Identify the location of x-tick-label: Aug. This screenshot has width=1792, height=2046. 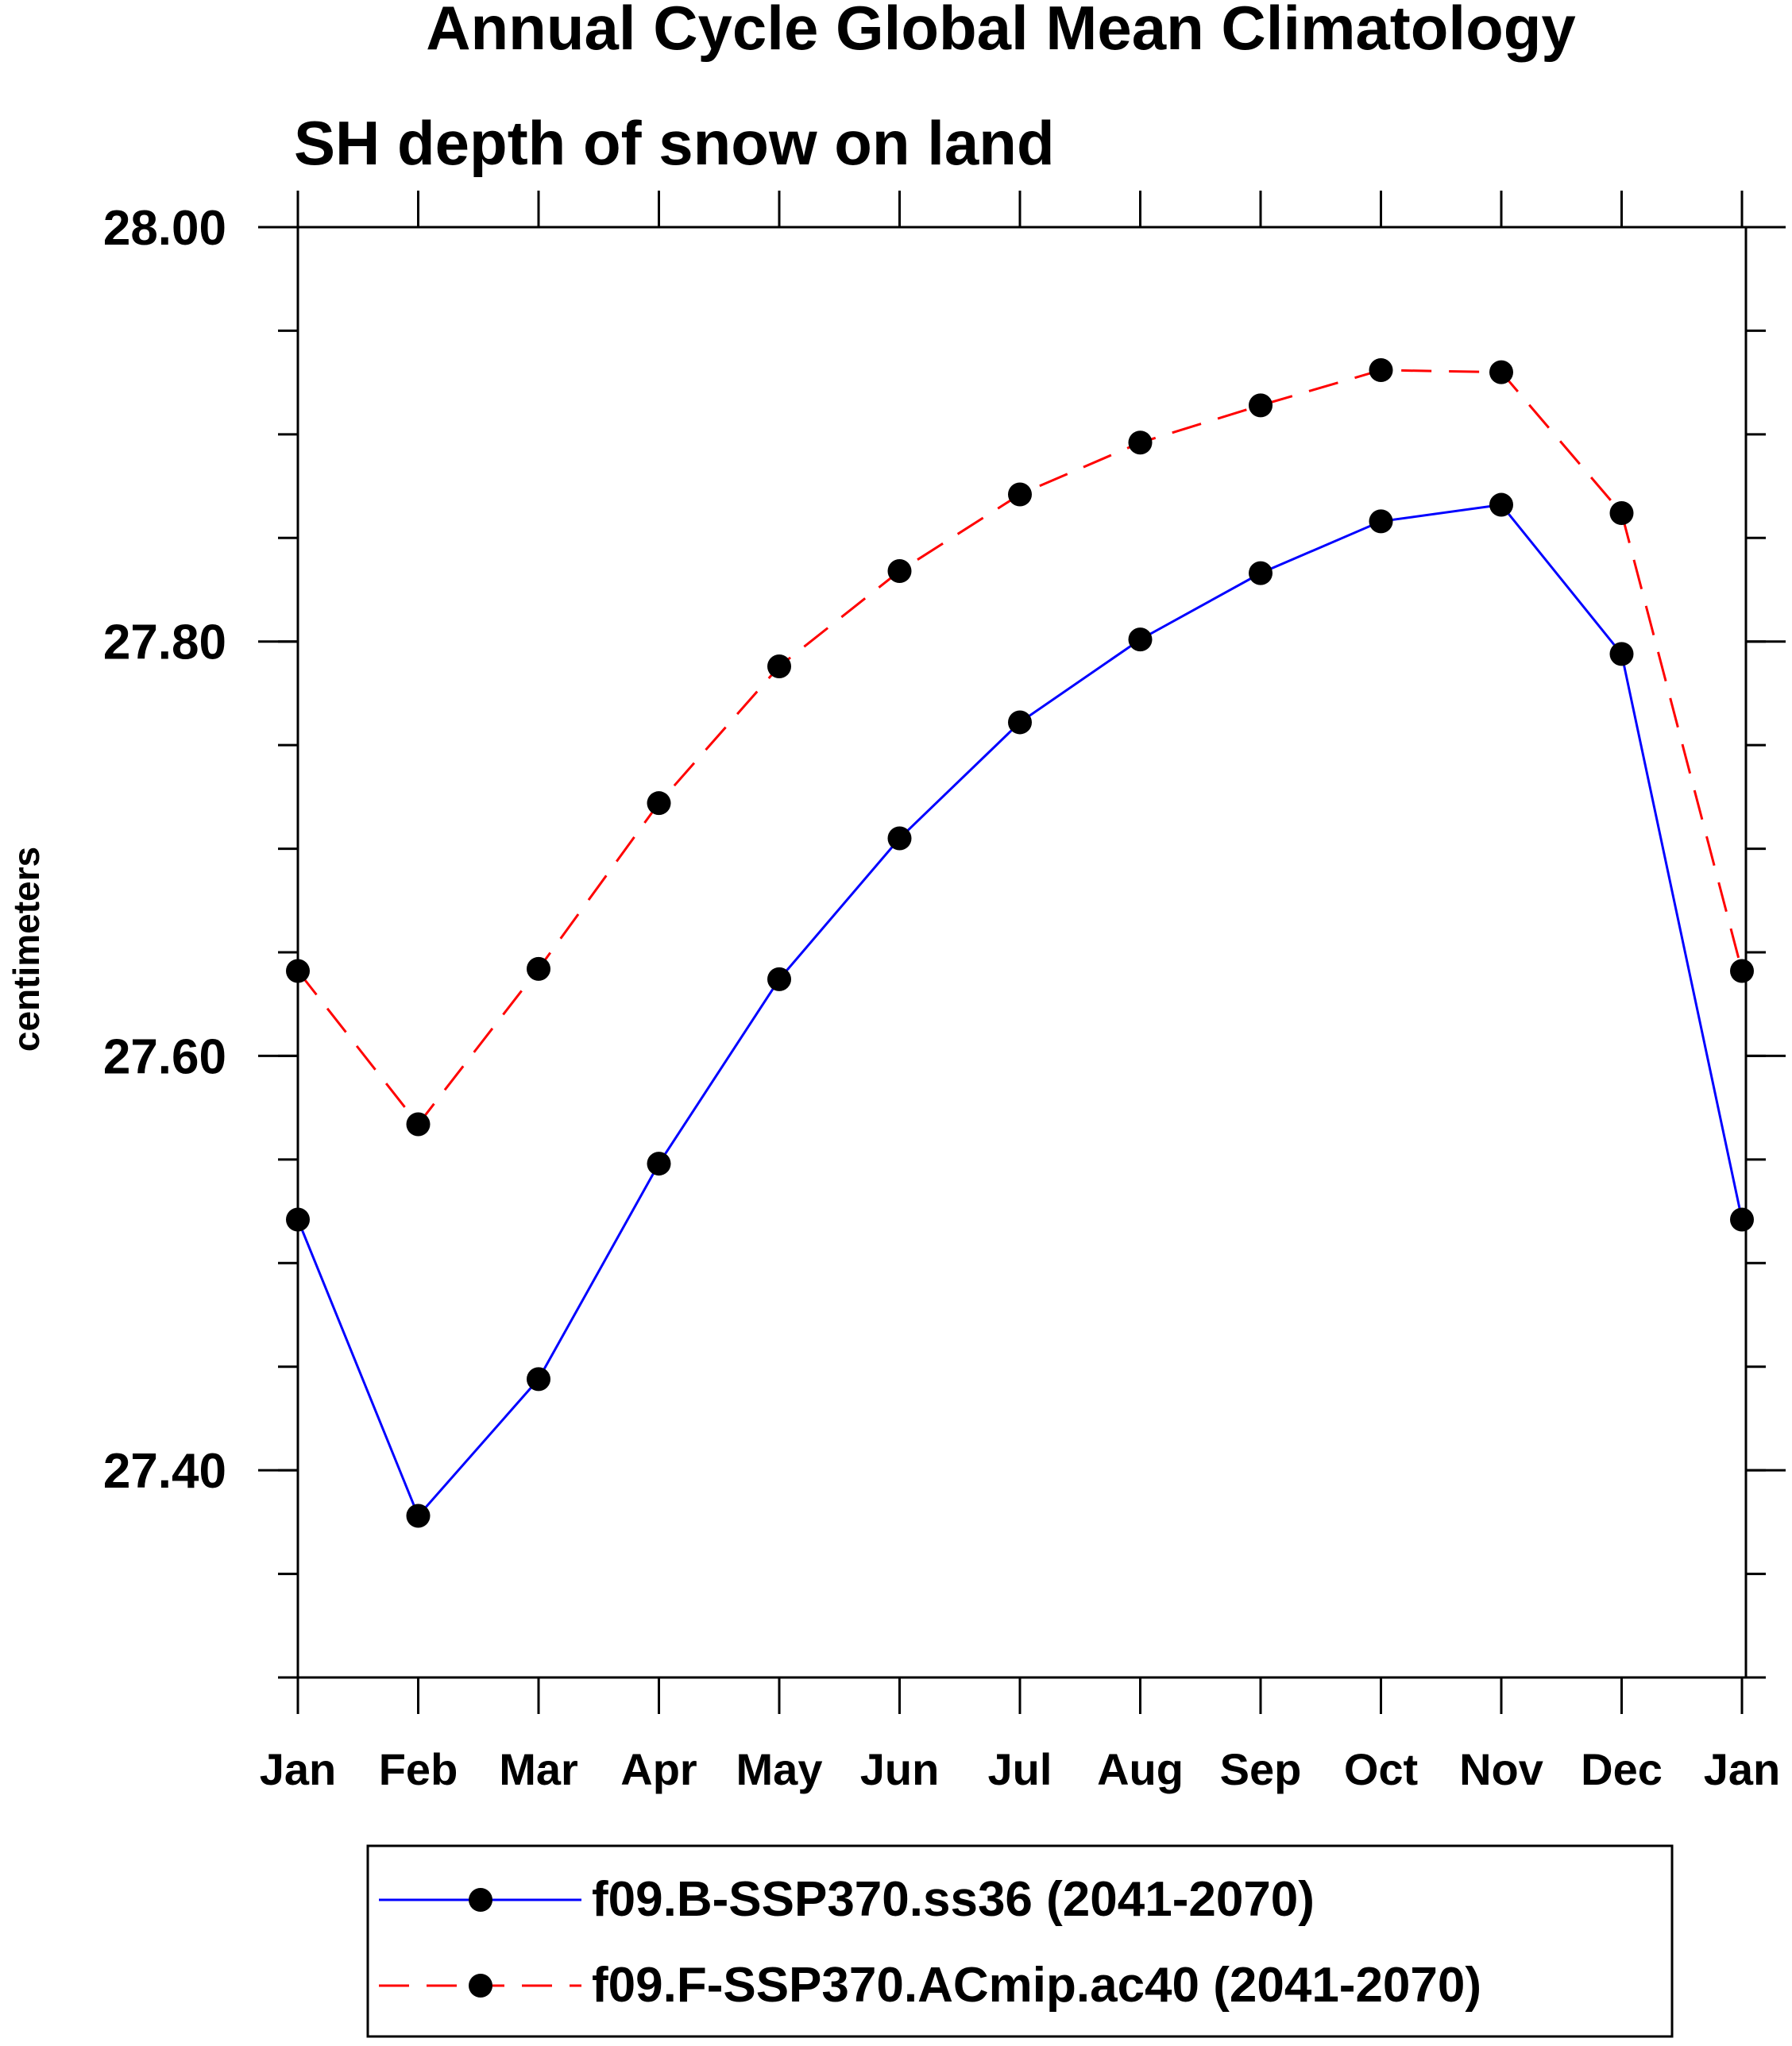
(1140, 1769).